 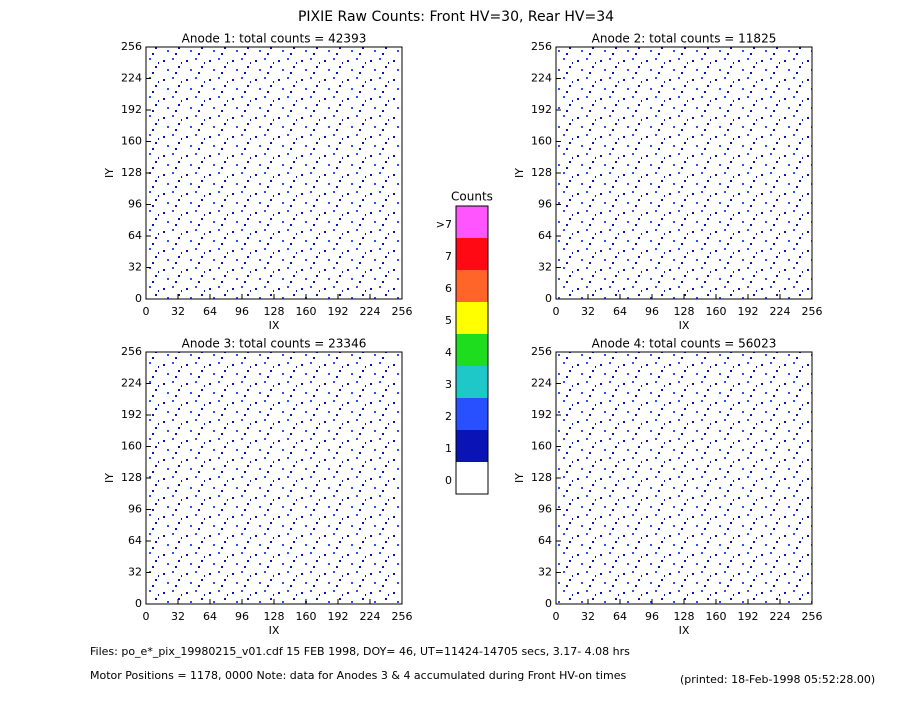 I want to click on colorbar-label: >7, so click(x=444, y=224).